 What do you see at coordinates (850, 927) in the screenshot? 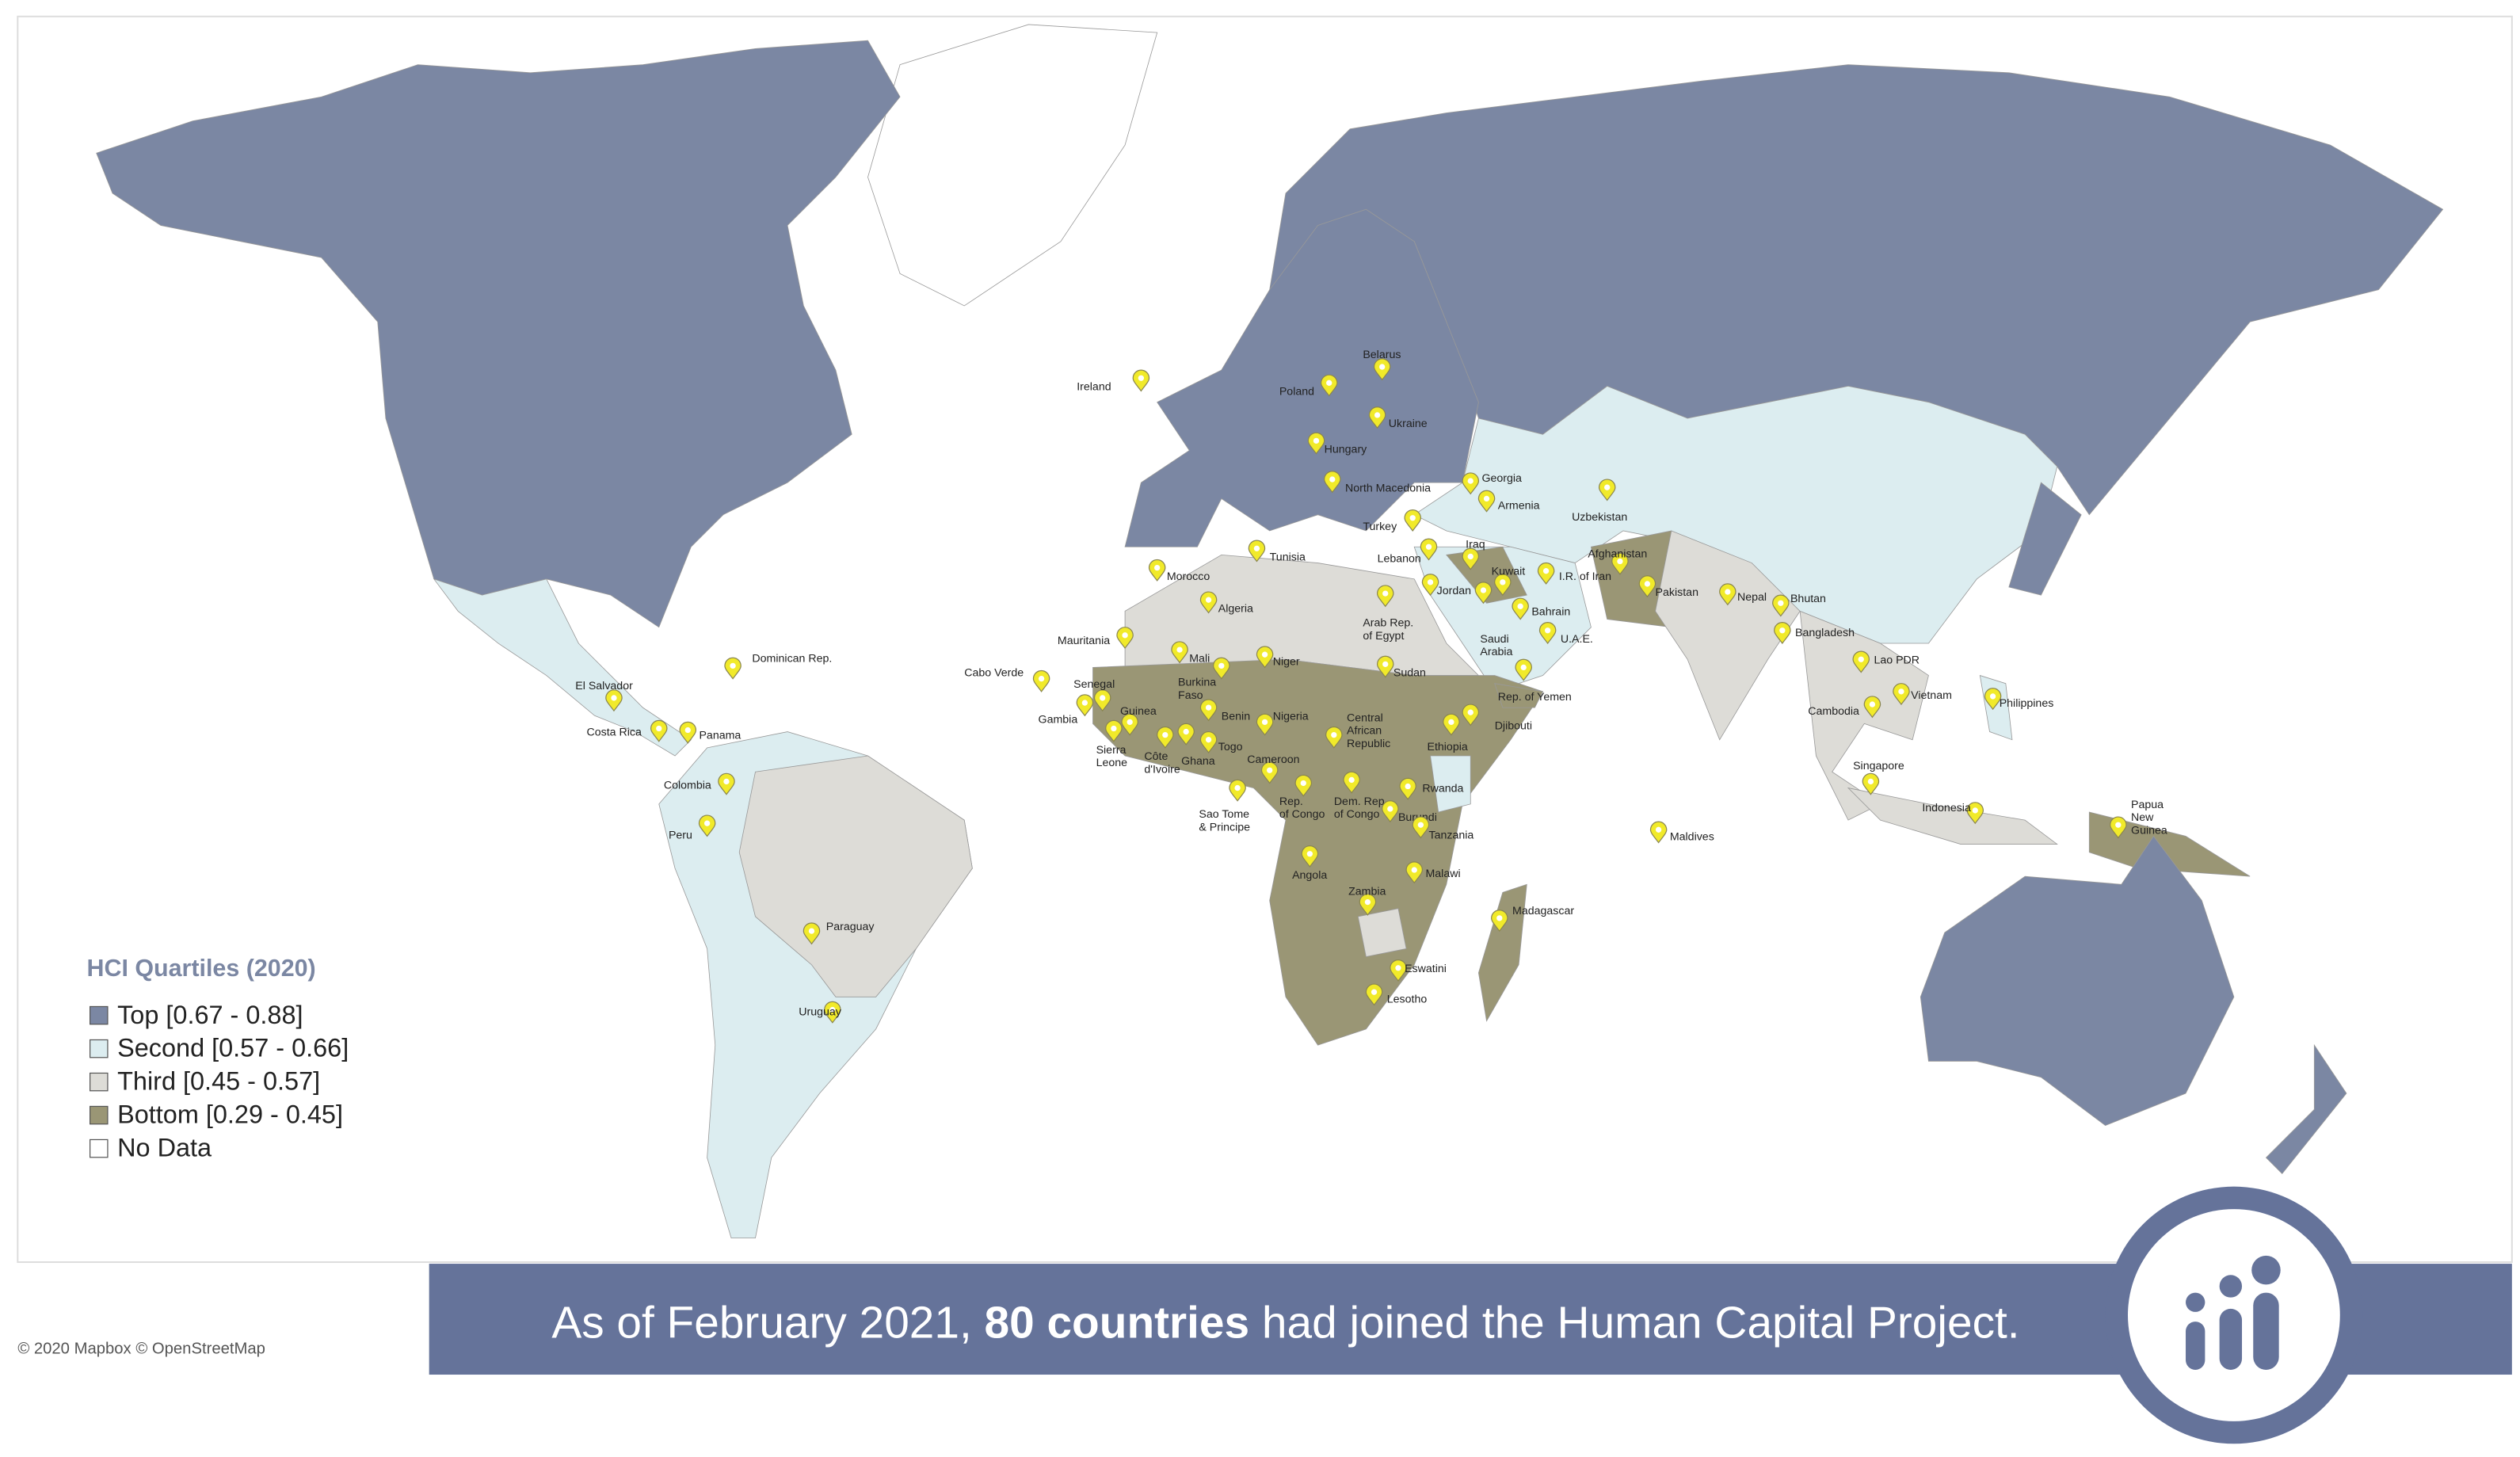
I see `country-label: Paraguay` at bounding box center [850, 927].